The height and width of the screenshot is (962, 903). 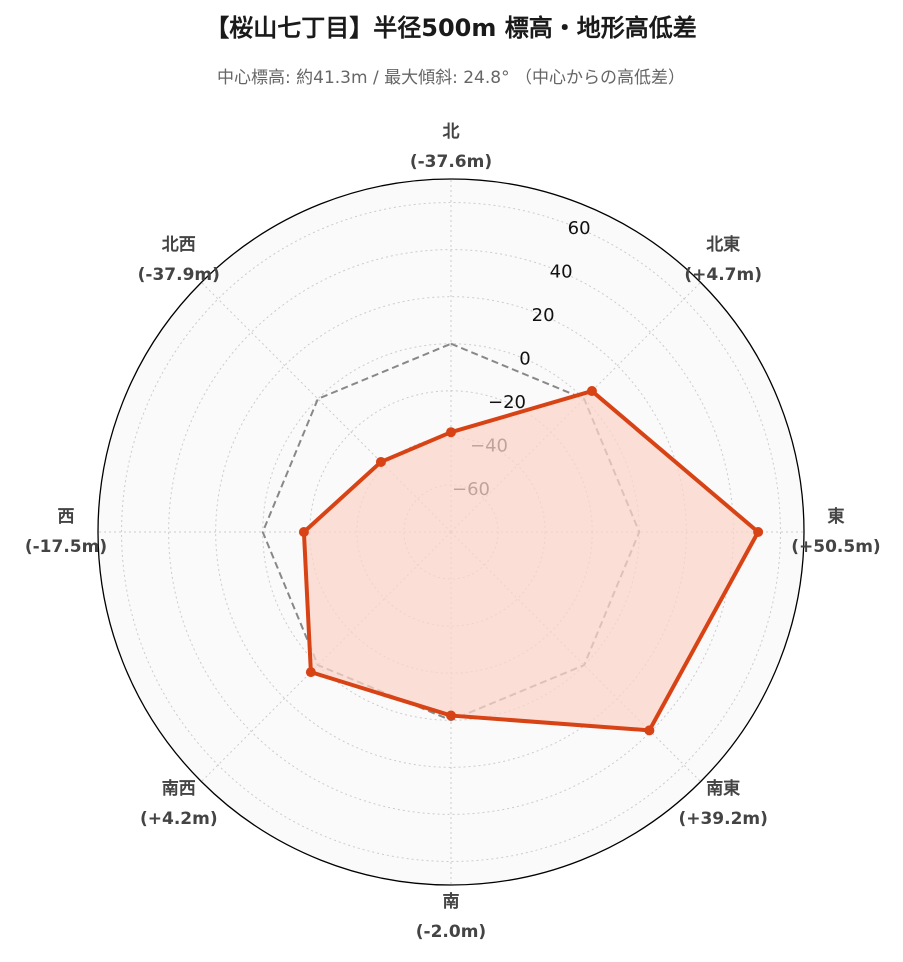 What do you see at coordinates (179, 275) in the screenshot?
I see `direction-value-label: (-37.9m)` at bounding box center [179, 275].